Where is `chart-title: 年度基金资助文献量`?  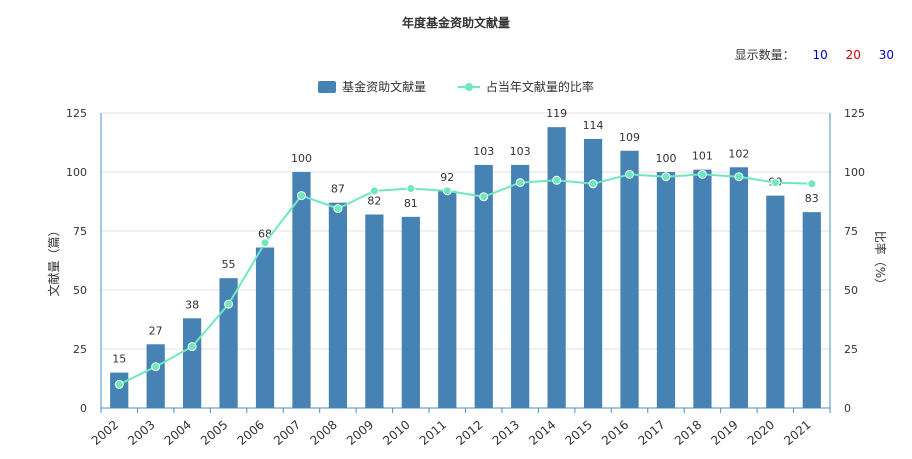 chart-title: 年度基金资助文献量 is located at coordinates (455, 23).